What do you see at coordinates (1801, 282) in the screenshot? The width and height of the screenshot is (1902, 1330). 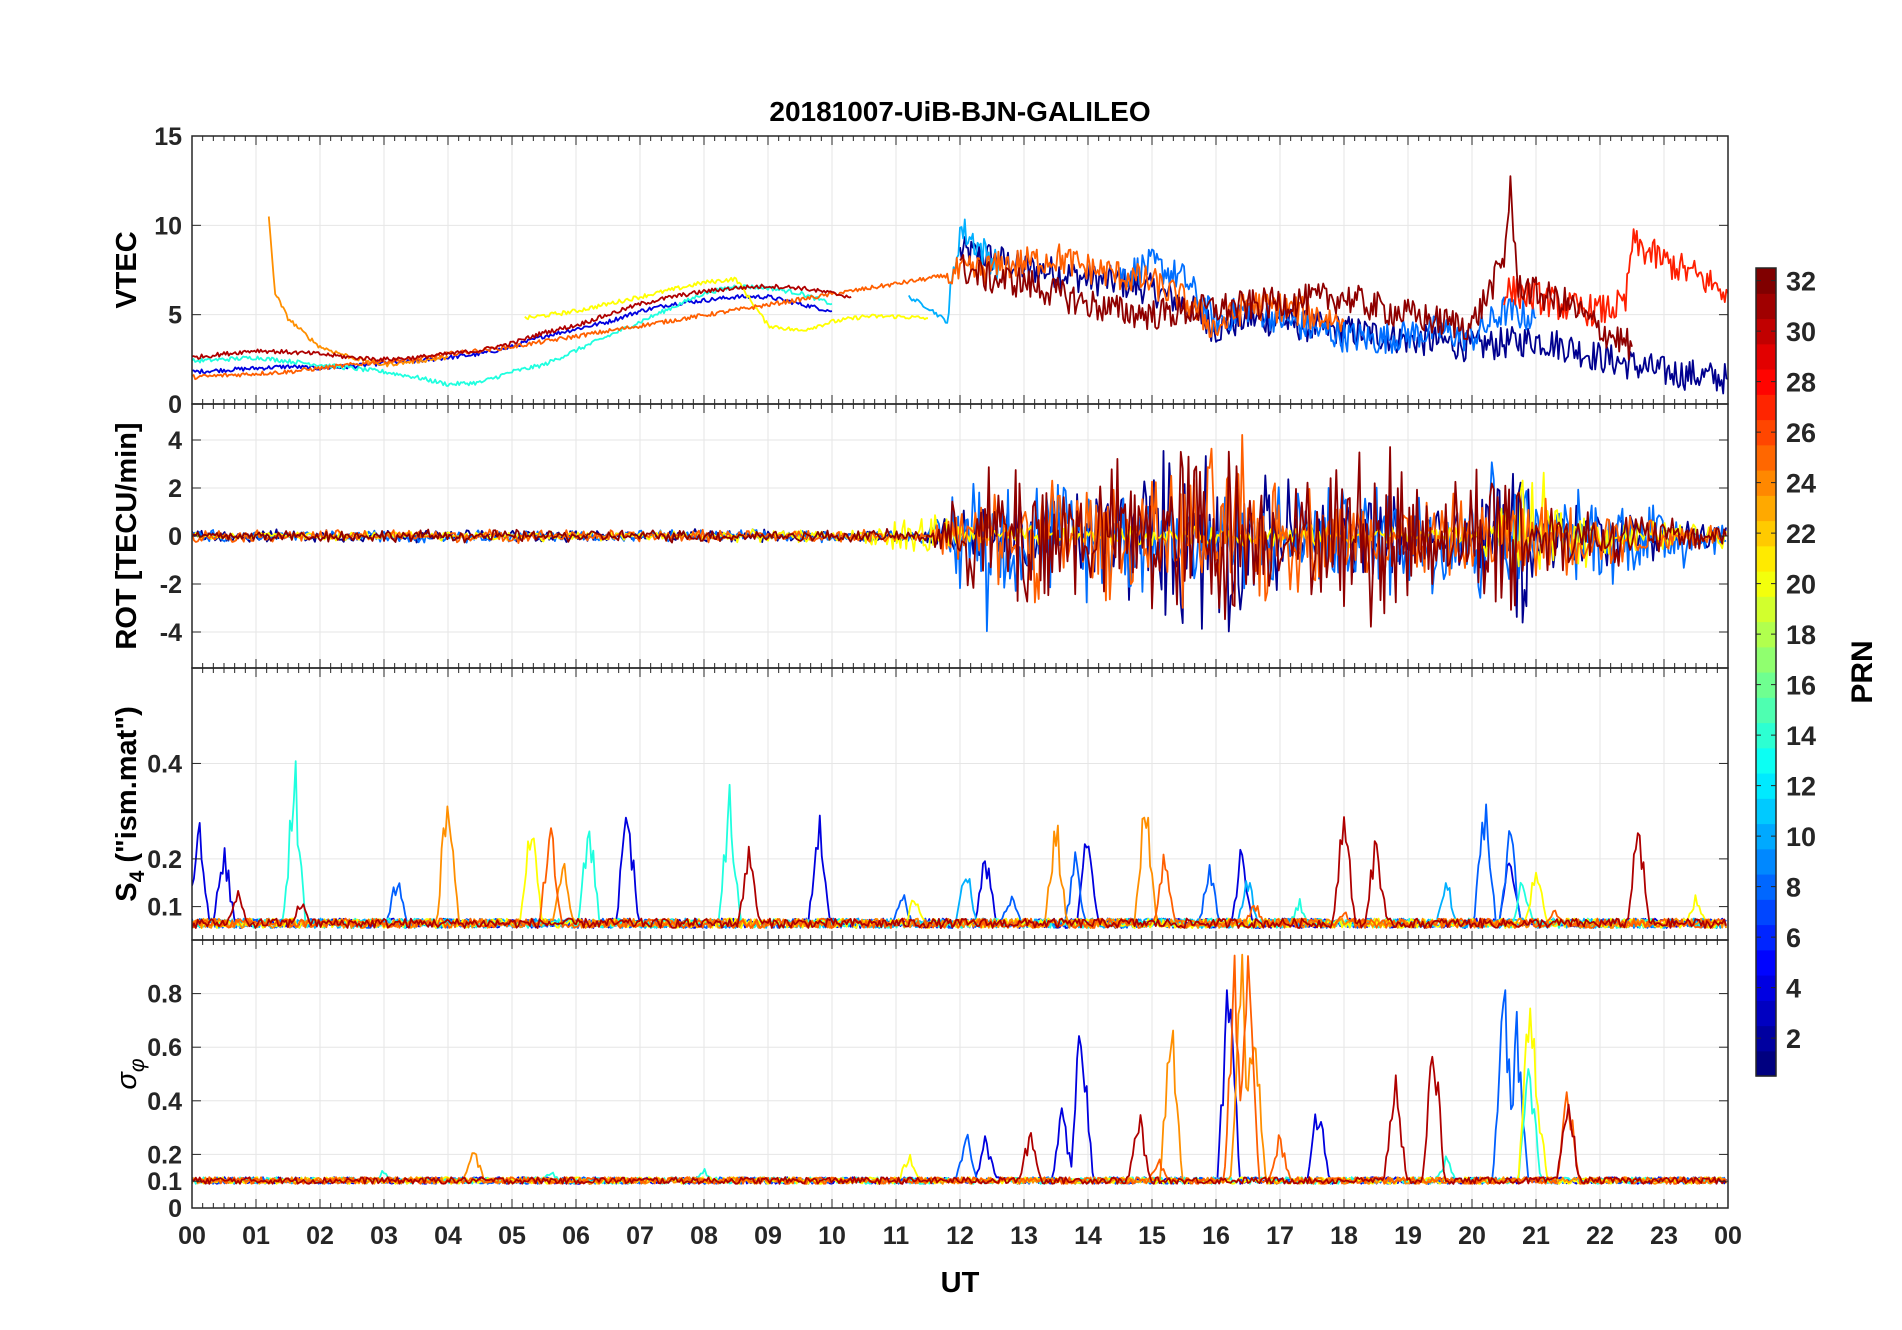 I see `colorbar-tick-label: 32` at bounding box center [1801, 282].